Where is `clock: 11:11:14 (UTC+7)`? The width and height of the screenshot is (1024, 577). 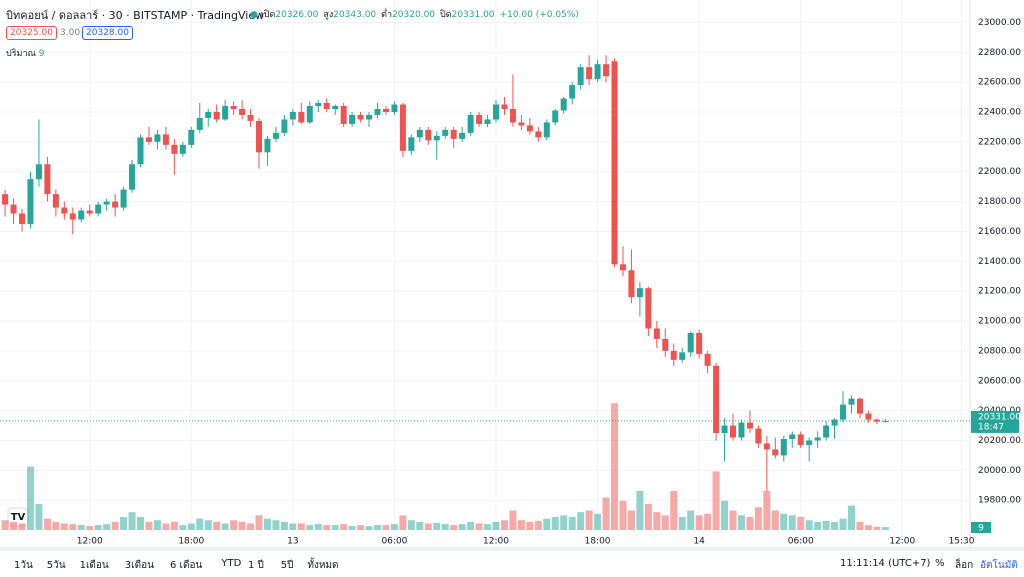
clock: 11:11:14 (UTC+7) is located at coordinates (885, 563).